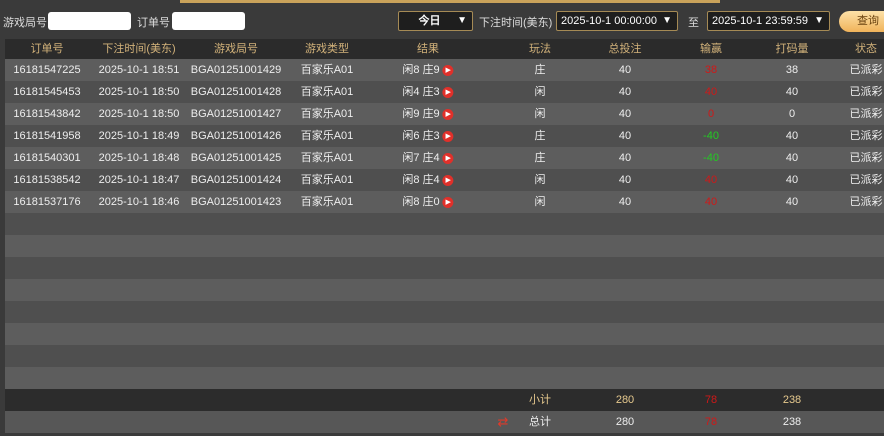 Image resolution: width=884 pixels, height=436 pixels. Describe the element at coordinates (711, 400) in the screenshot. I see `subtotal-win: 78` at that location.